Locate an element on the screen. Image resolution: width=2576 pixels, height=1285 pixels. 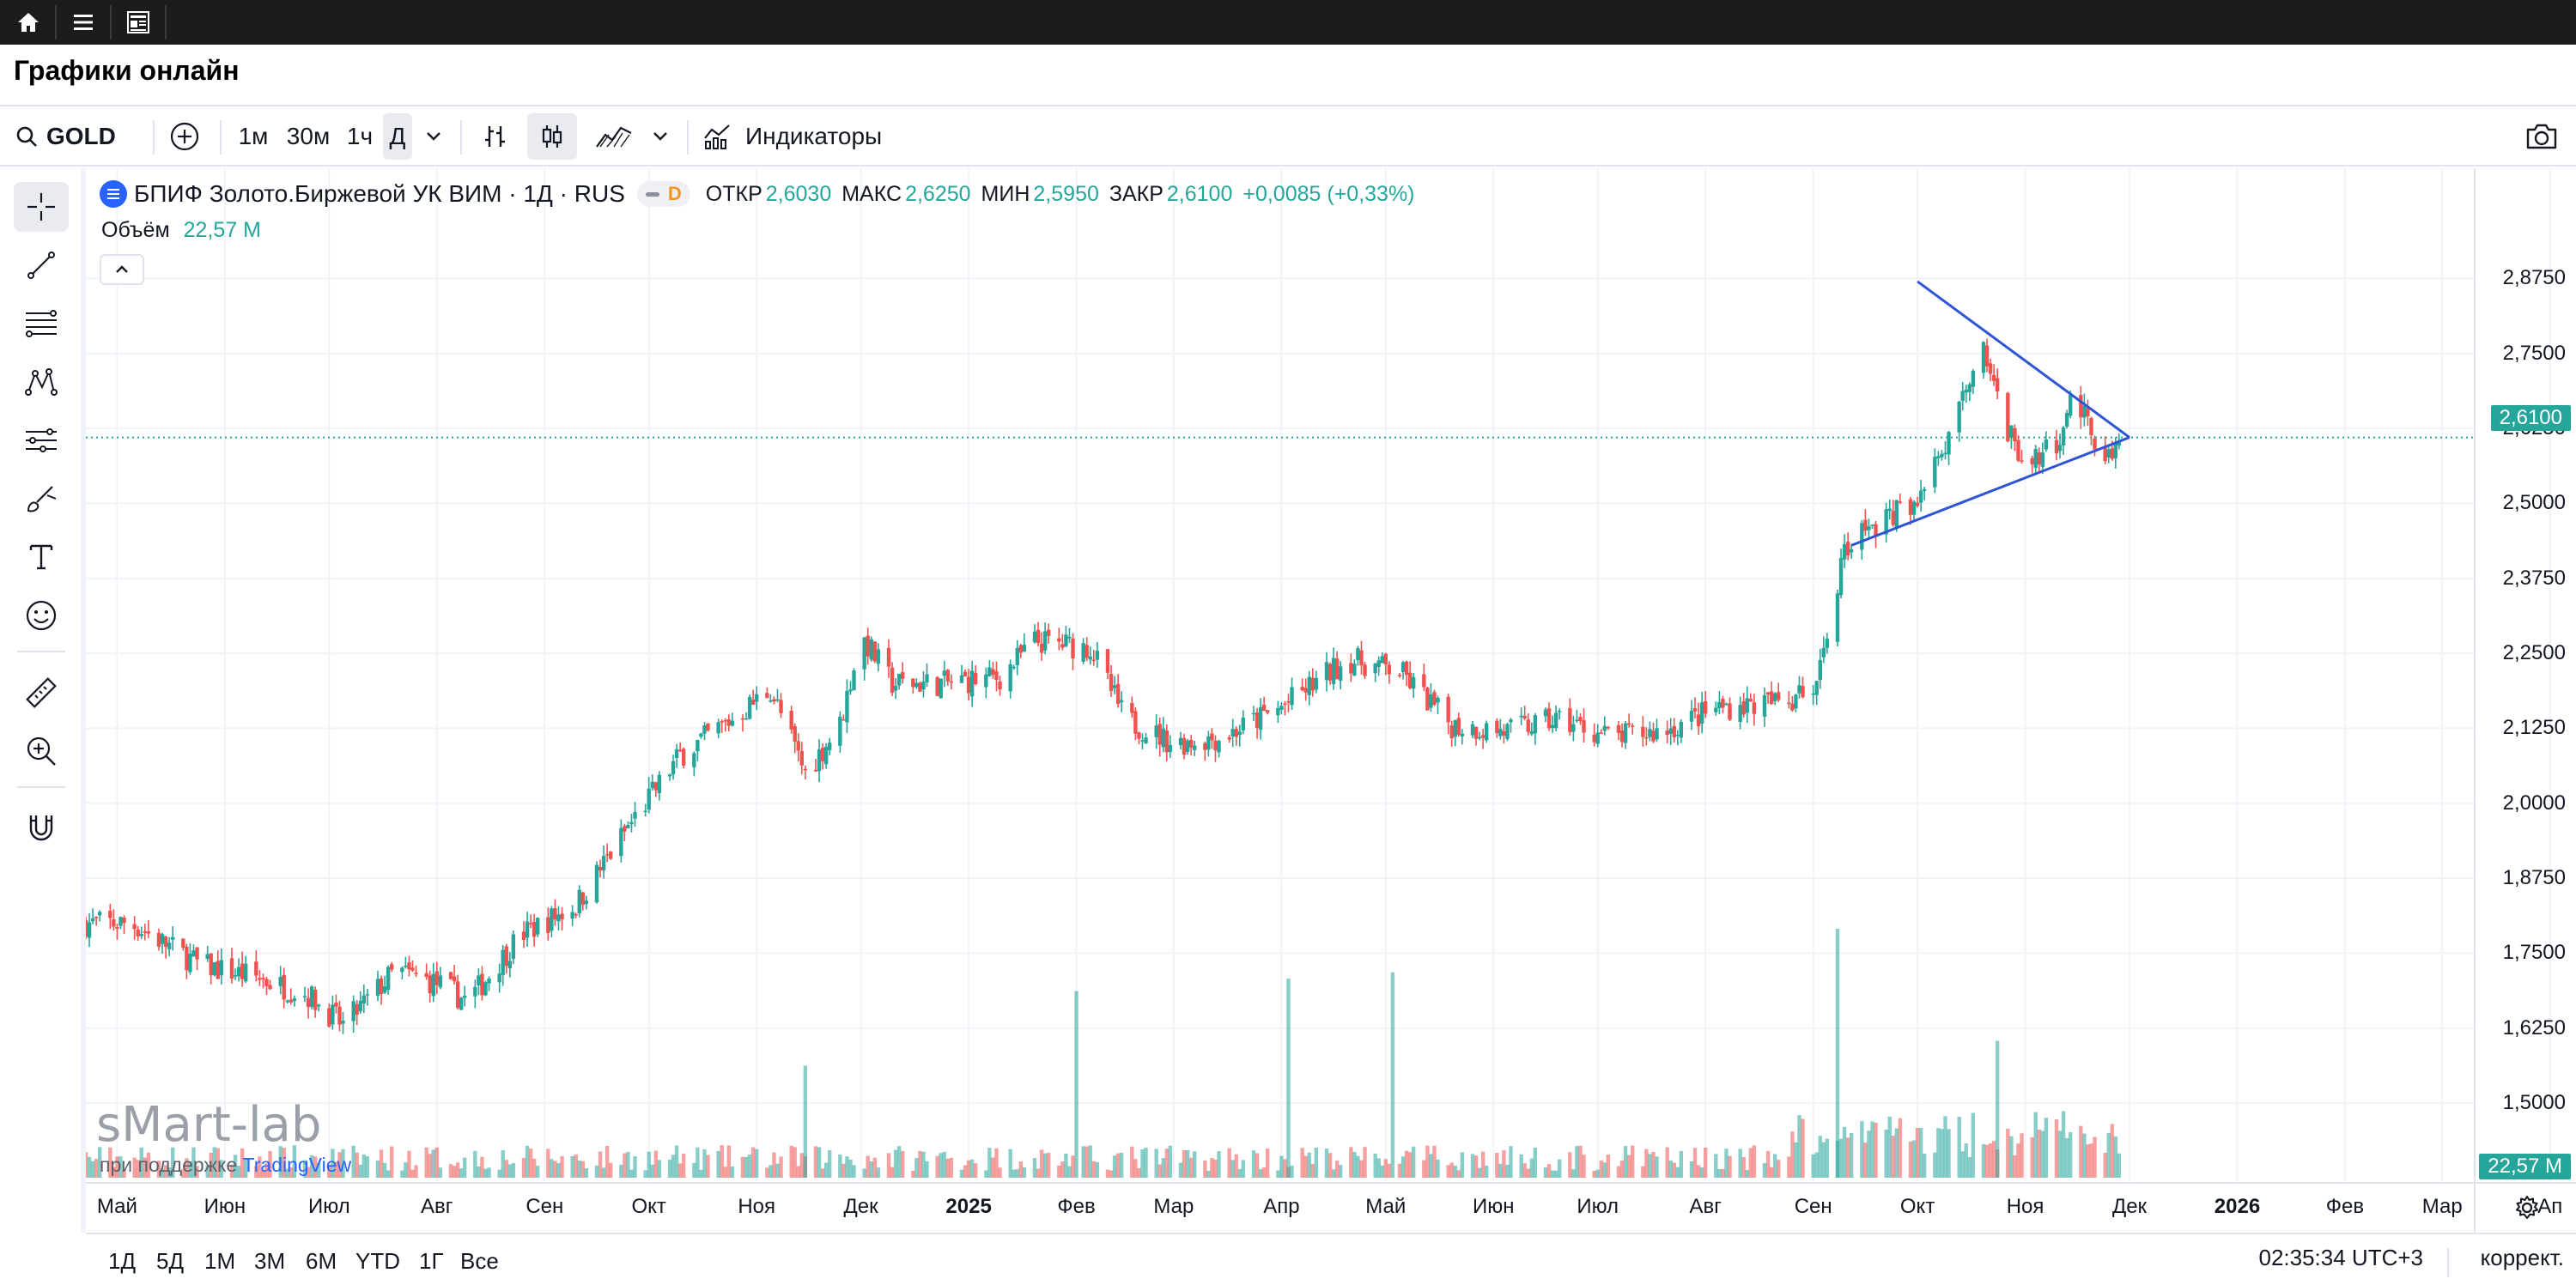
interval-1m: 1м is located at coordinates (253, 136).